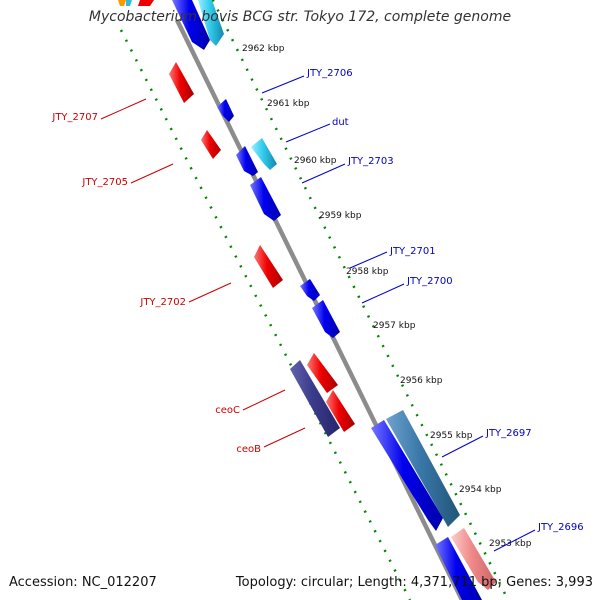 The height and width of the screenshot is (600, 600). I want to click on gene-dut-blue, so click(247, 161).